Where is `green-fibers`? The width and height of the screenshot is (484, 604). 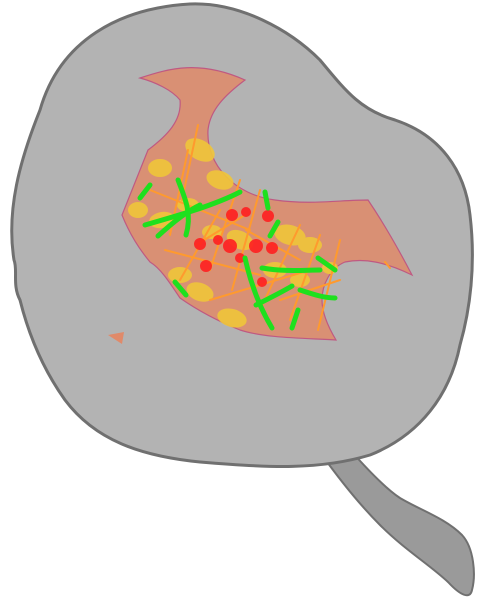 green-fibers is located at coordinates (237, 254).